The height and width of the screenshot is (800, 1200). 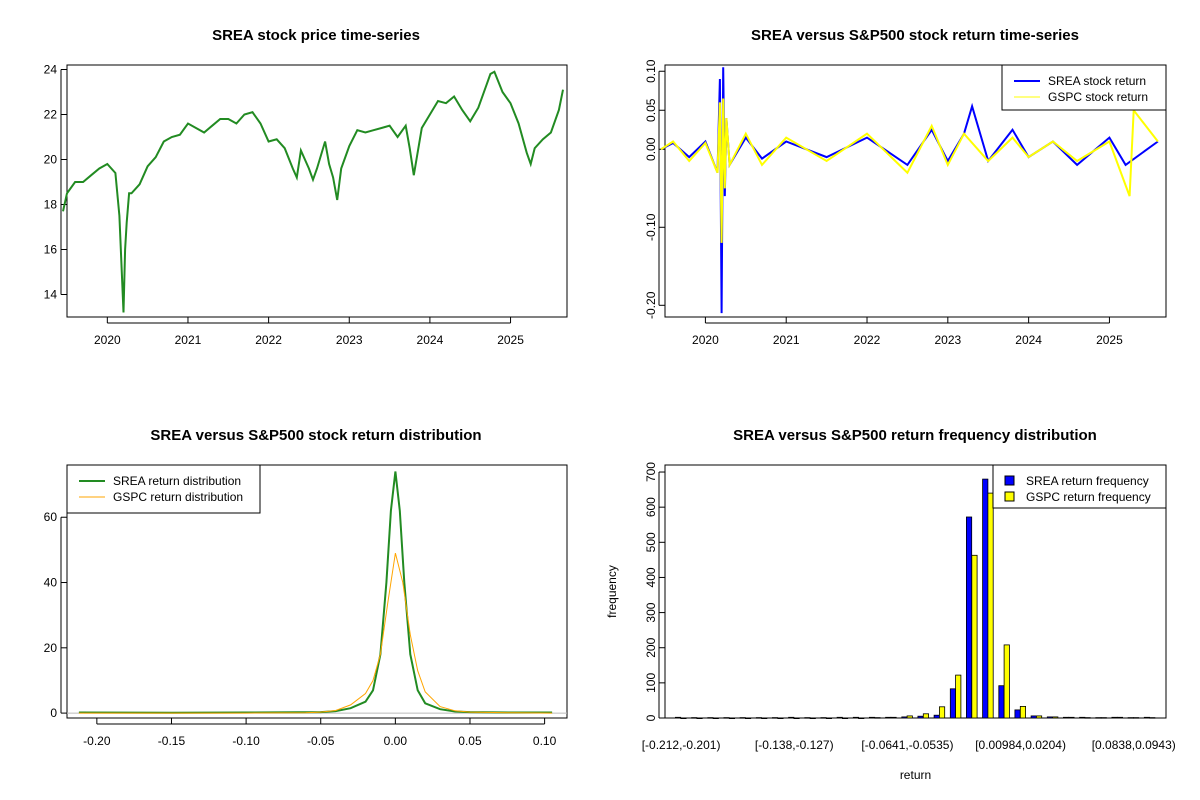 I want to click on x-tick-label: 2021, so click(x=786, y=340).